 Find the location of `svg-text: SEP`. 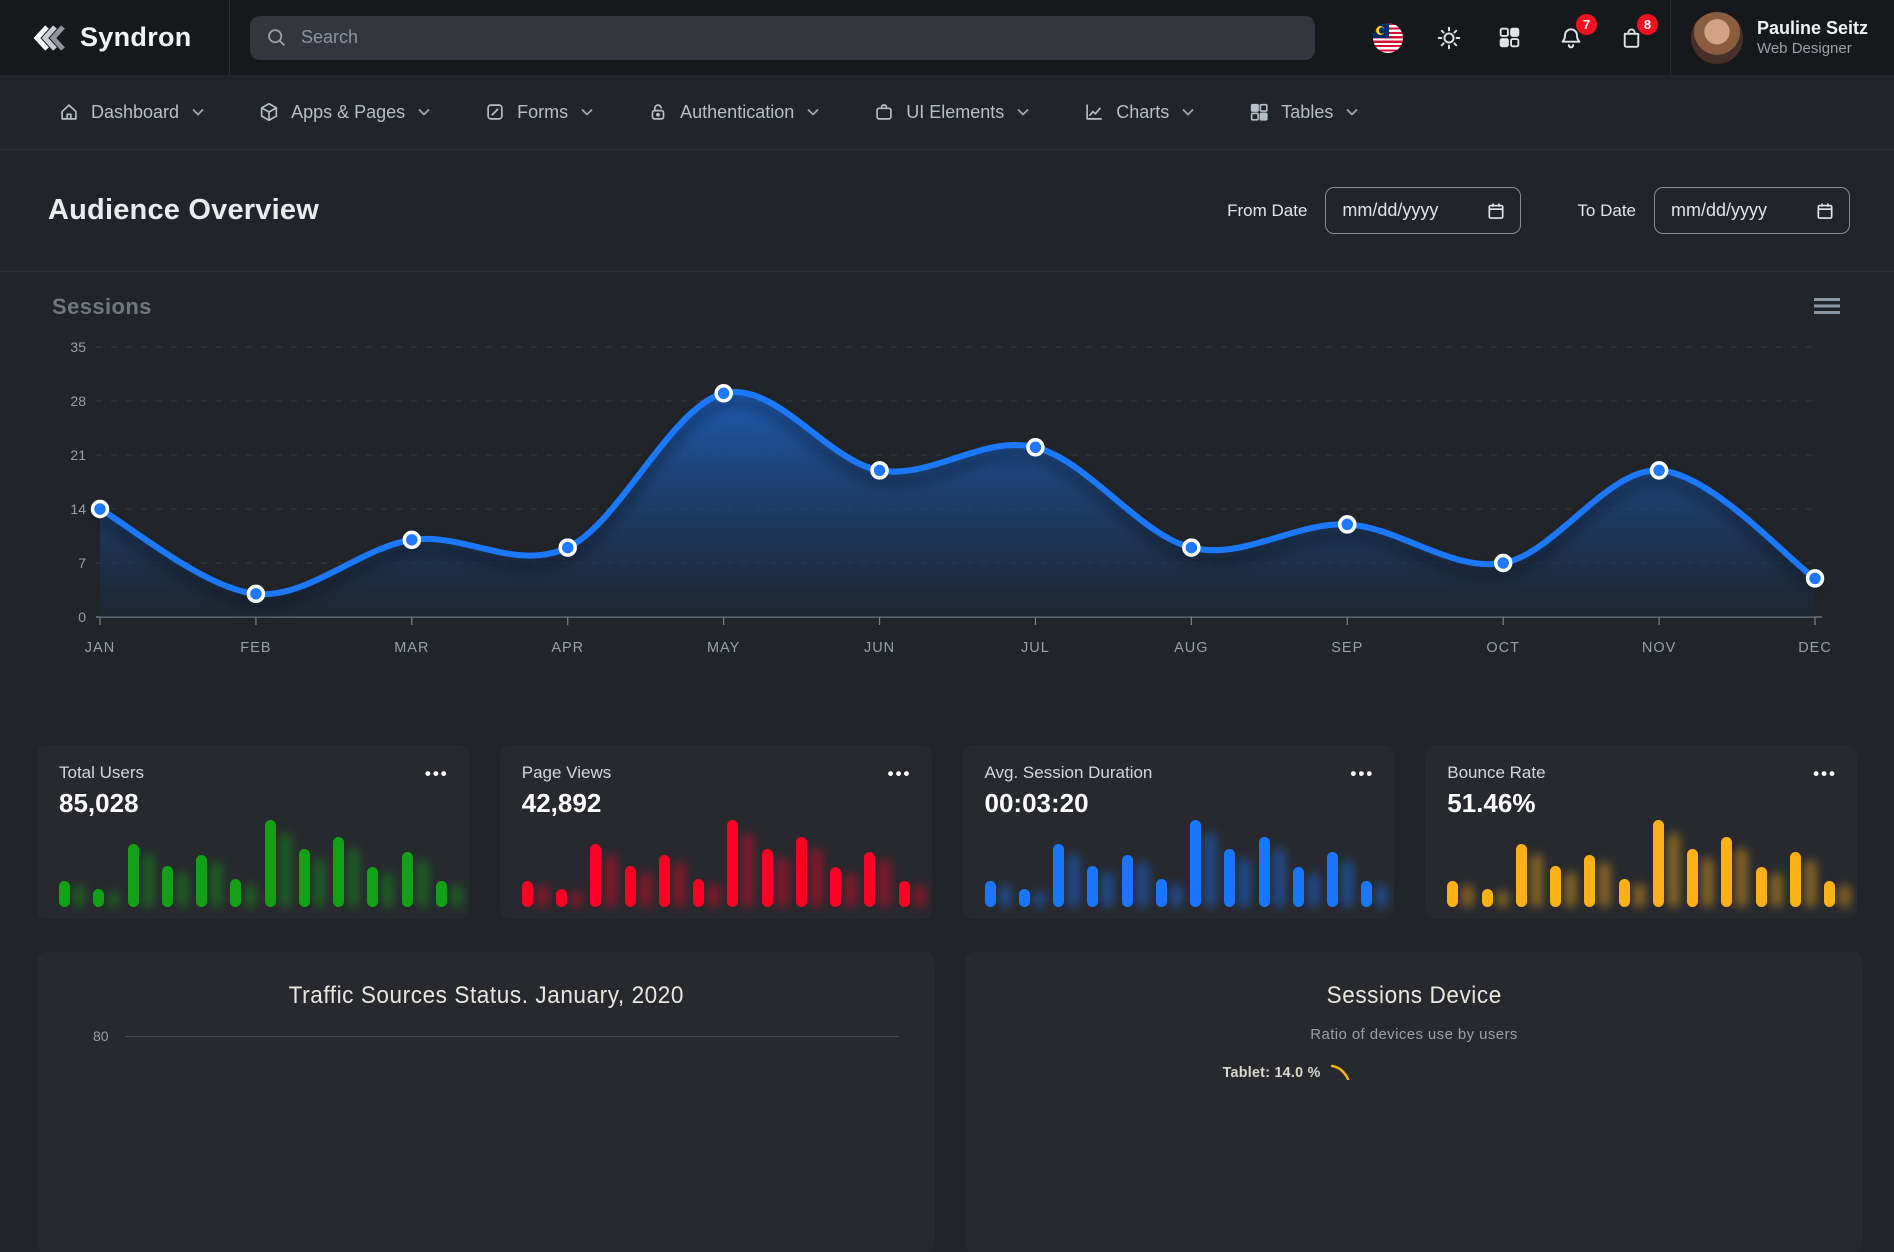

svg-text: SEP is located at coordinates (1347, 648).